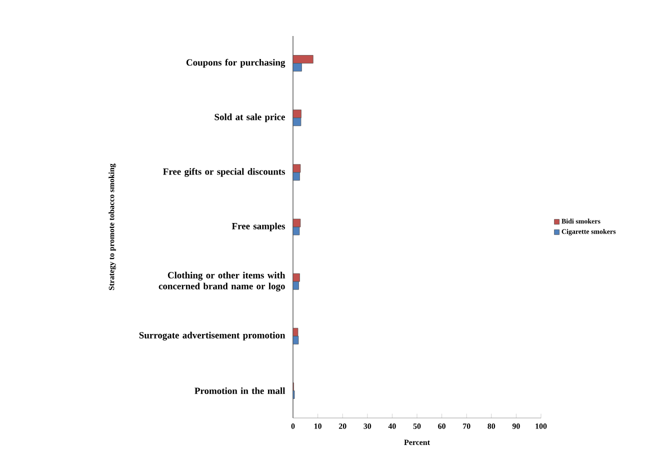 This screenshot has height=454, width=656. I want to click on y-tick-label: Coupons for purchasing, so click(236, 63).